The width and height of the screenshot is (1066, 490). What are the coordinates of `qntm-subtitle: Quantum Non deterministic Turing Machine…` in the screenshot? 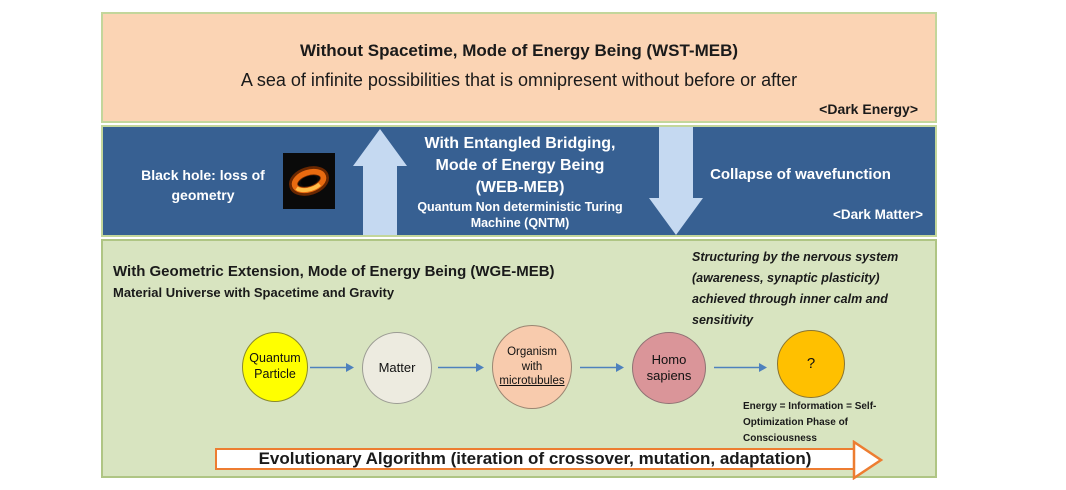 It's located at (520, 215).